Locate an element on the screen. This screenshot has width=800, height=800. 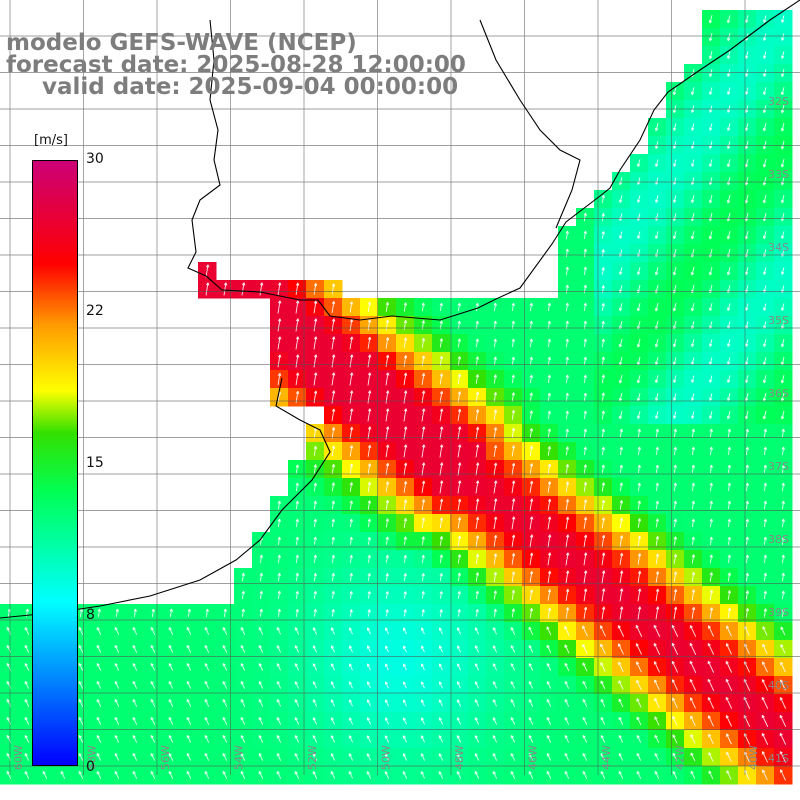
colorbar-tick-0: 0 is located at coordinates (90, 767).